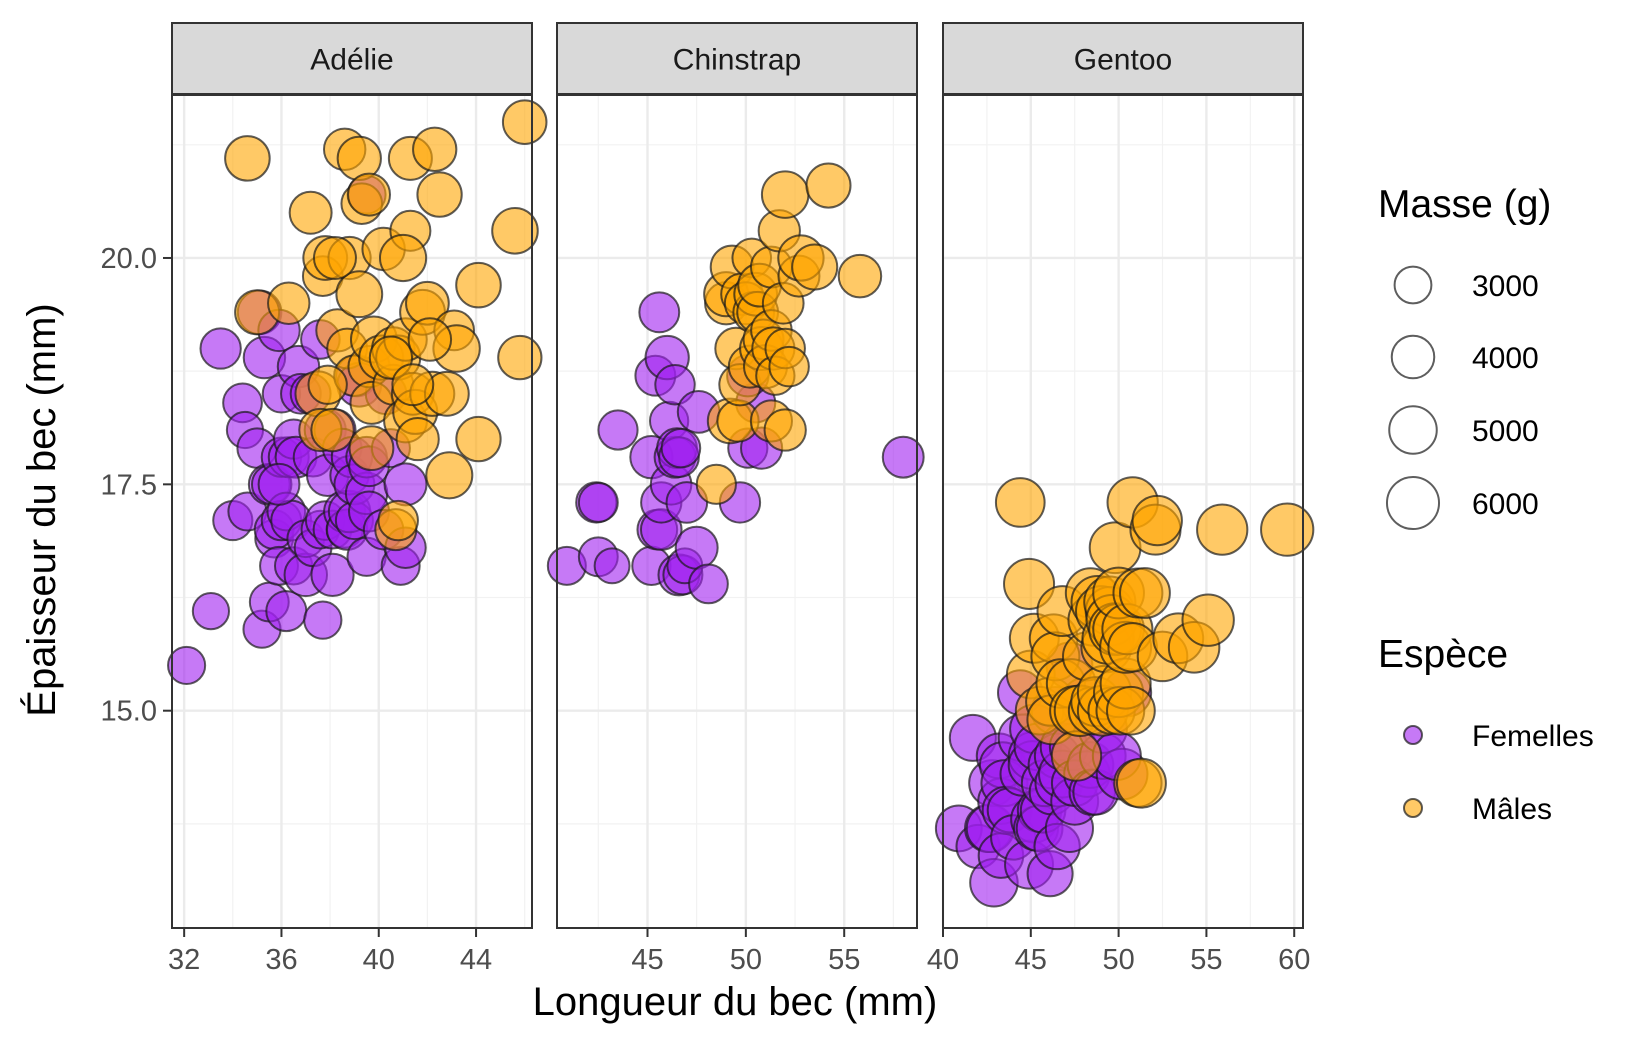  I want to click on x-axis-ticks: 40 45 50 55 60, so click(1118, 952).